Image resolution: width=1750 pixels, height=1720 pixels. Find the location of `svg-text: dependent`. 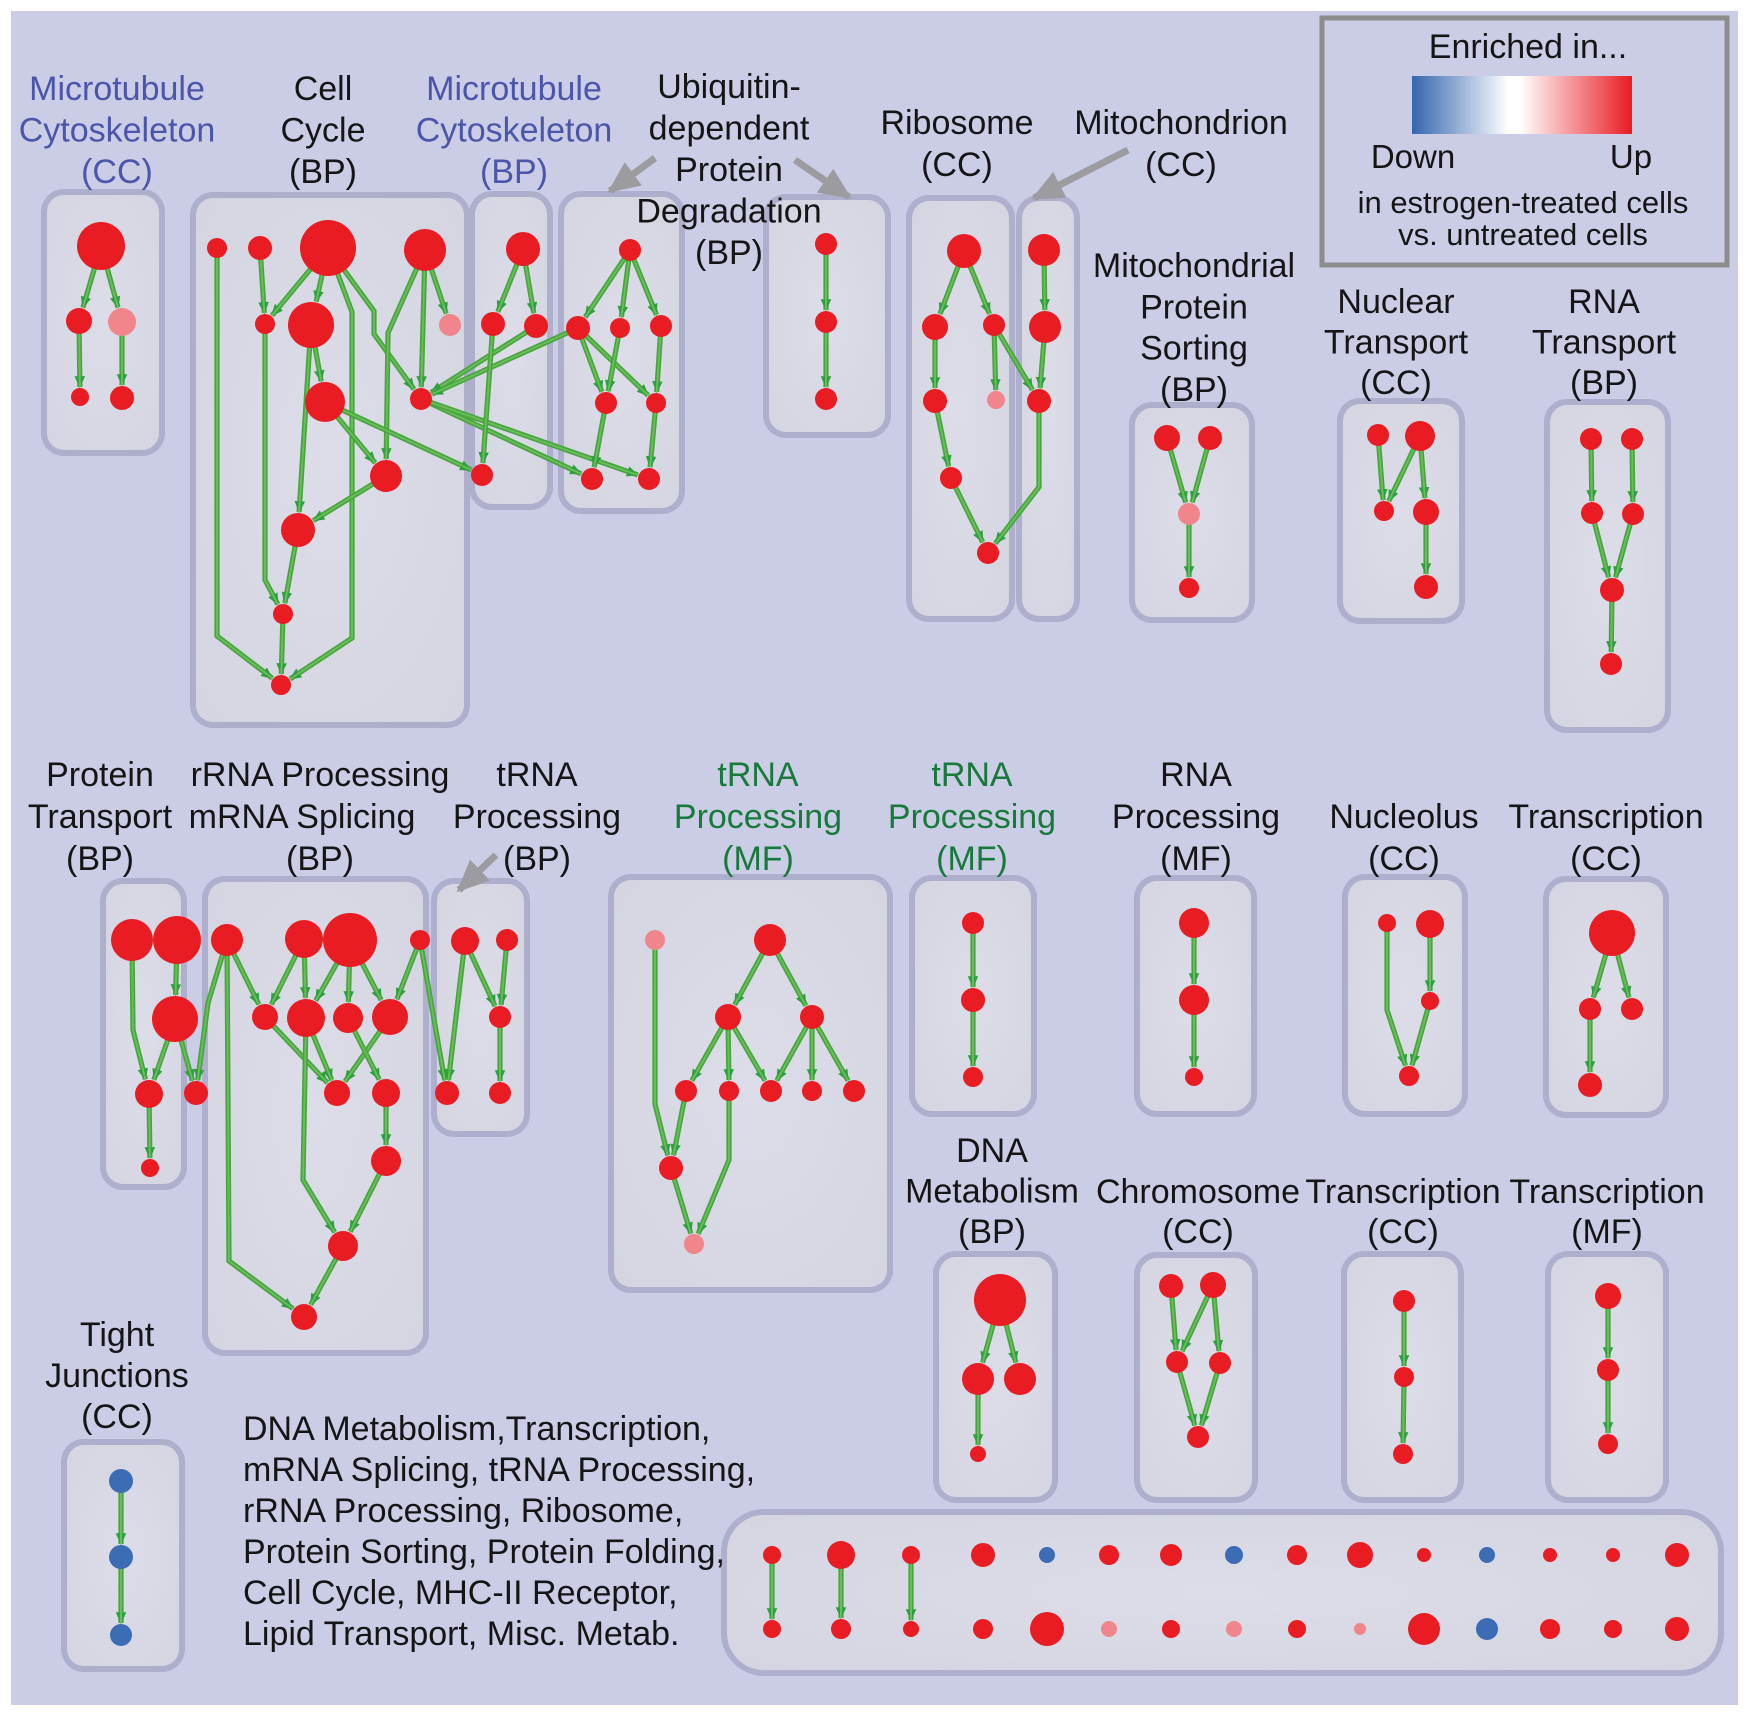

svg-text: dependent is located at coordinates (729, 129).